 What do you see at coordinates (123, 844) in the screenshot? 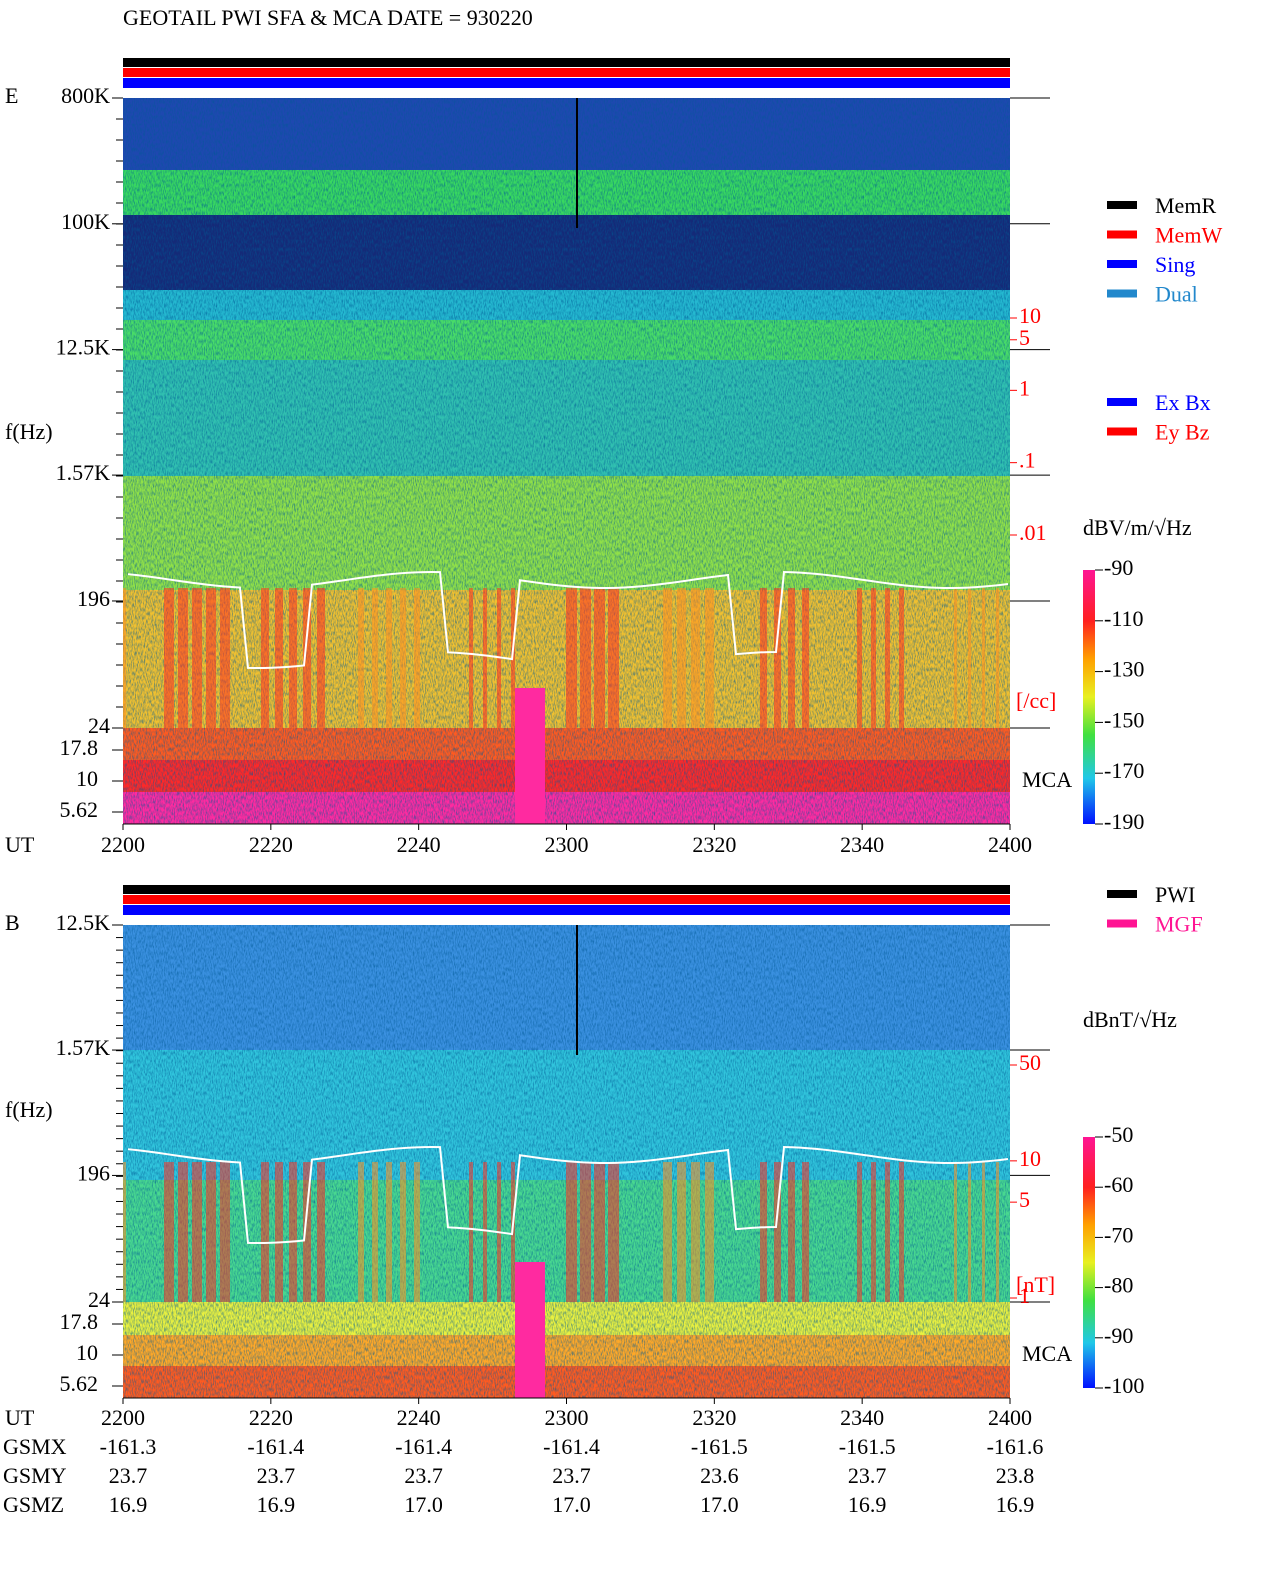
I see `x-tick-label: 2200` at bounding box center [123, 844].